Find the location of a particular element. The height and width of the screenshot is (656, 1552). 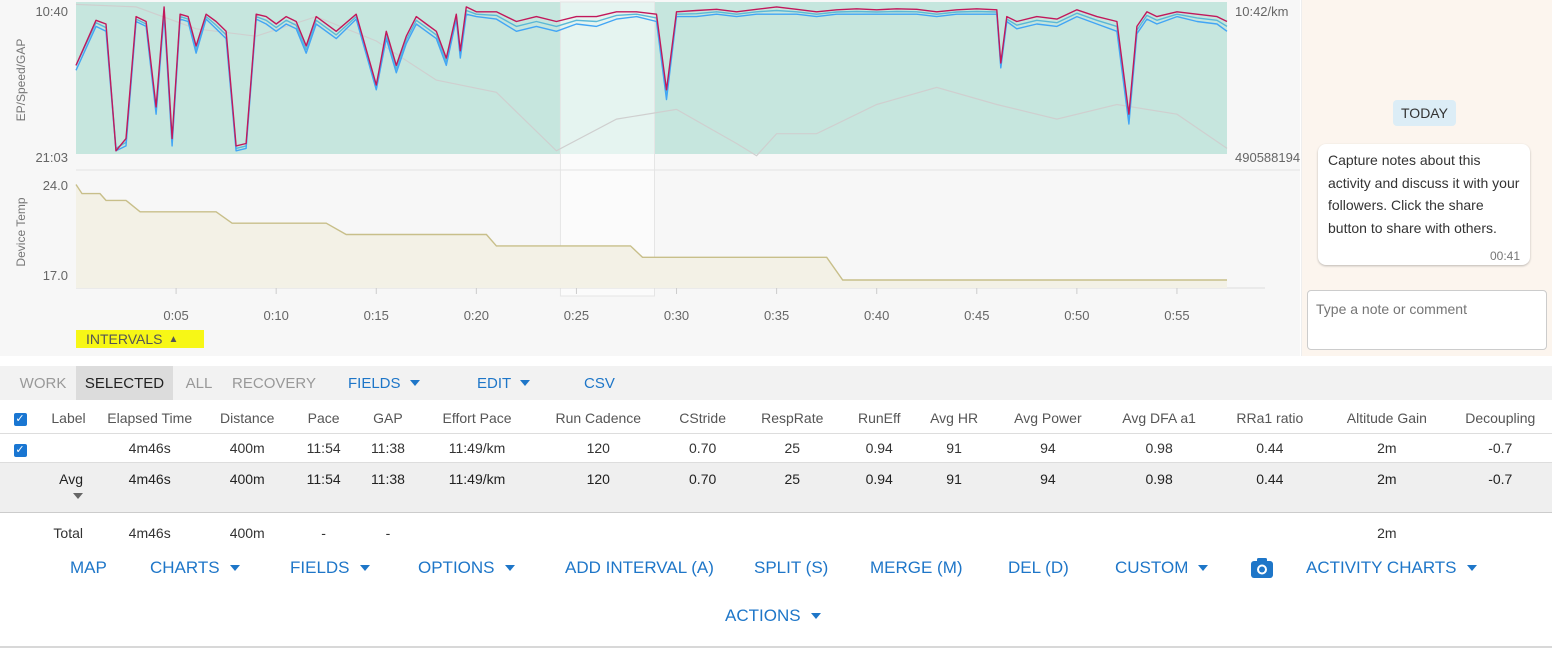

avg-selector: Avg is located at coordinates (48, 487).